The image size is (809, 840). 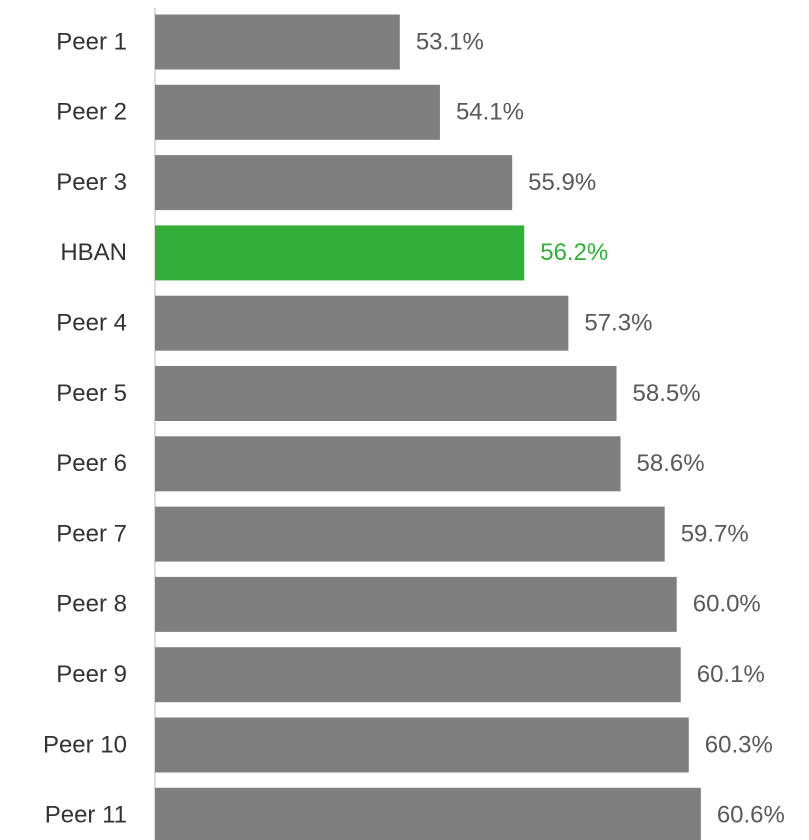 What do you see at coordinates (91, 533) in the screenshot?
I see `category-label: Peer 7` at bounding box center [91, 533].